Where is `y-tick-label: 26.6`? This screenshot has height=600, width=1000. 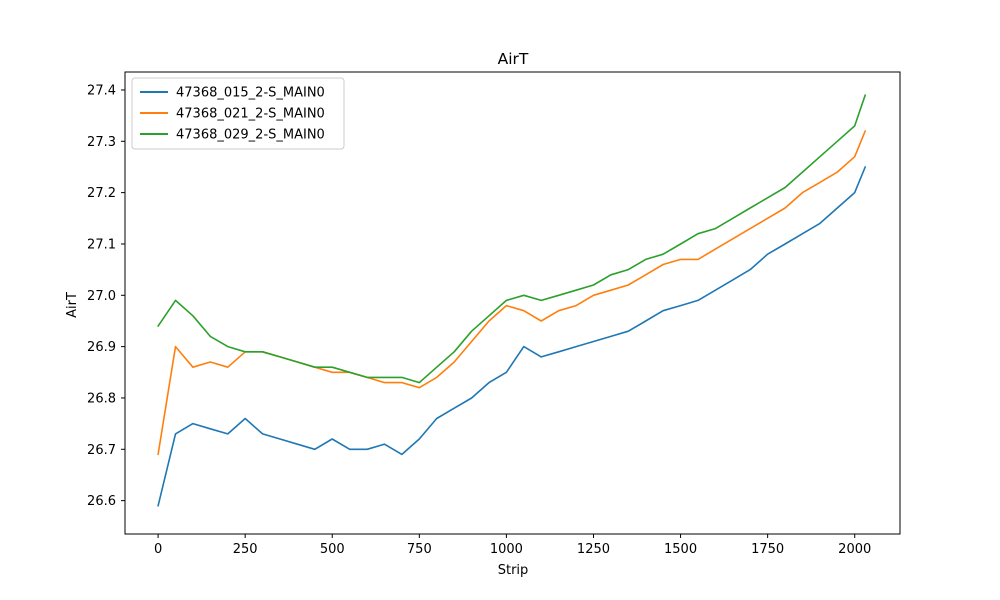
y-tick-label: 26.6 is located at coordinates (101, 501).